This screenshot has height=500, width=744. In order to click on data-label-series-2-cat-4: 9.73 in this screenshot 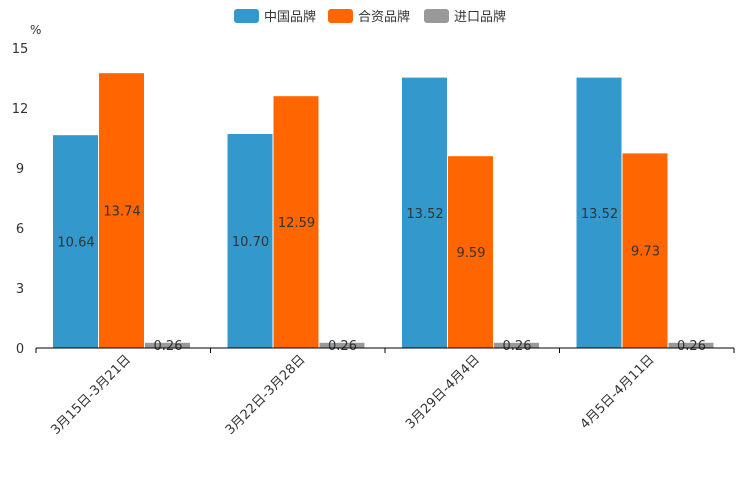, I will do `click(645, 252)`.